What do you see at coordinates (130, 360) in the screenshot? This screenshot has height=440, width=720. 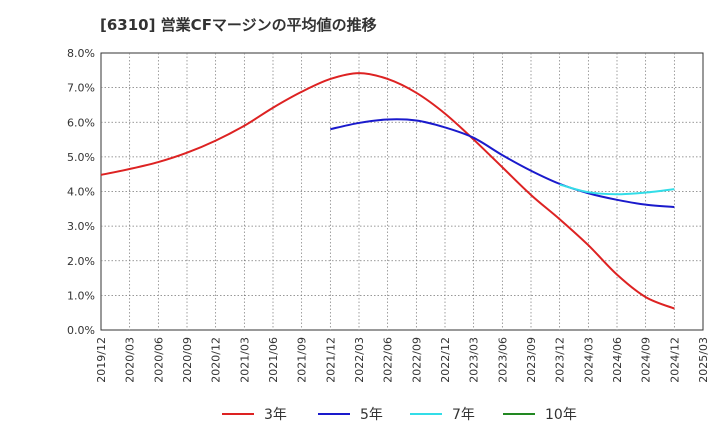 I see `x-tick-label: 2020/03` at bounding box center [130, 360].